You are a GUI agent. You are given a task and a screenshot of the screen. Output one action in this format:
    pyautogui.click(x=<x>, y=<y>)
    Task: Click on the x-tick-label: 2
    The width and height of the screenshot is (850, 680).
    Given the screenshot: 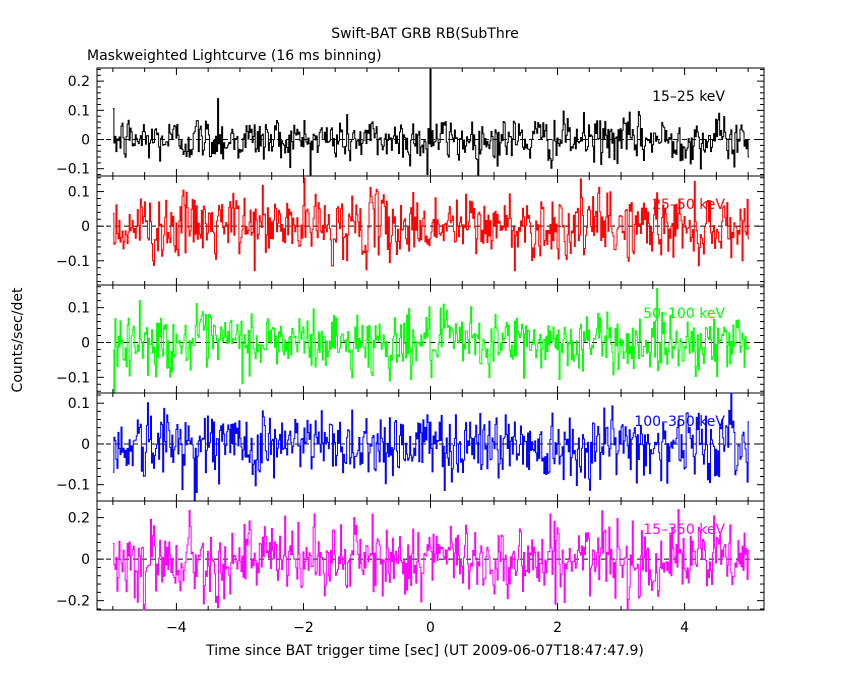 What is the action you would take?
    pyautogui.click(x=557, y=628)
    